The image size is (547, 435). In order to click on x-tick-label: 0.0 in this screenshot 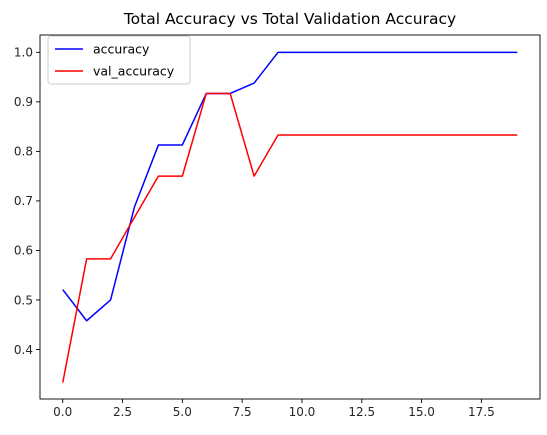, I will do `click(62, 412)`.